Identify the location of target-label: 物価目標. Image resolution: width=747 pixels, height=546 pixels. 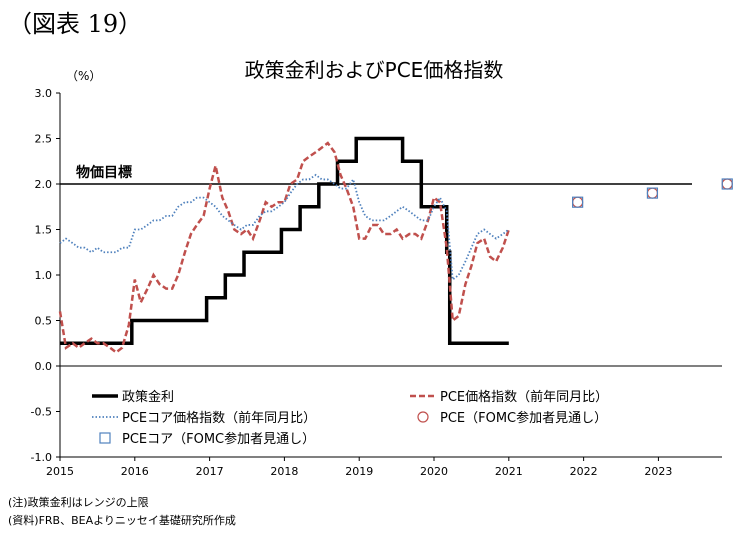
(104, 172).